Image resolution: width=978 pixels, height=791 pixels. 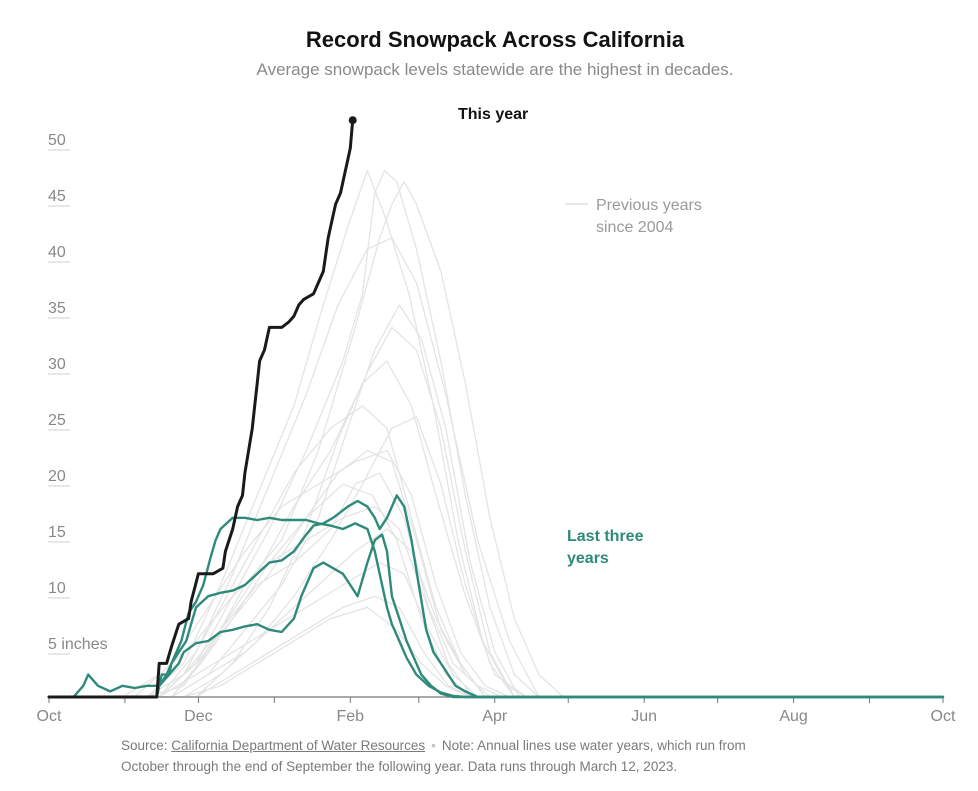 I want to click on y-tick-label: 30, so click(x=57, y=364).